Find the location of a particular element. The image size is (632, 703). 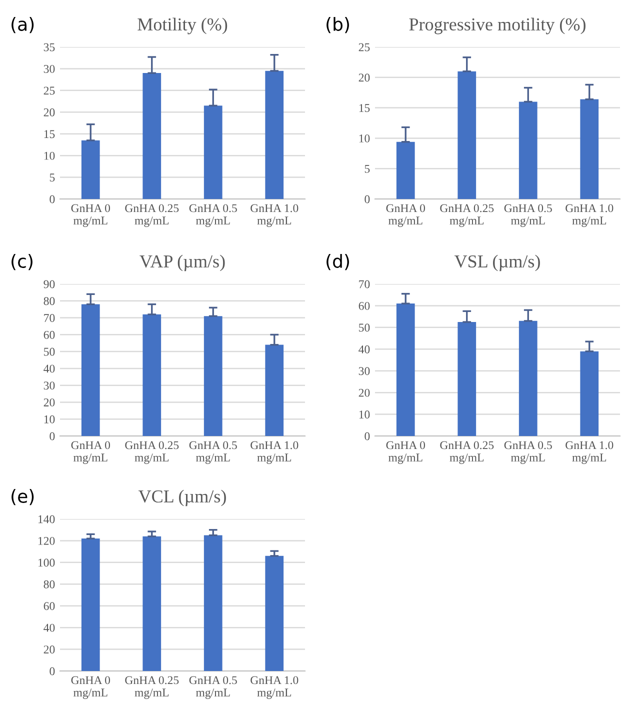

y-tick-label: 35 is located at coordinates (49, 47).